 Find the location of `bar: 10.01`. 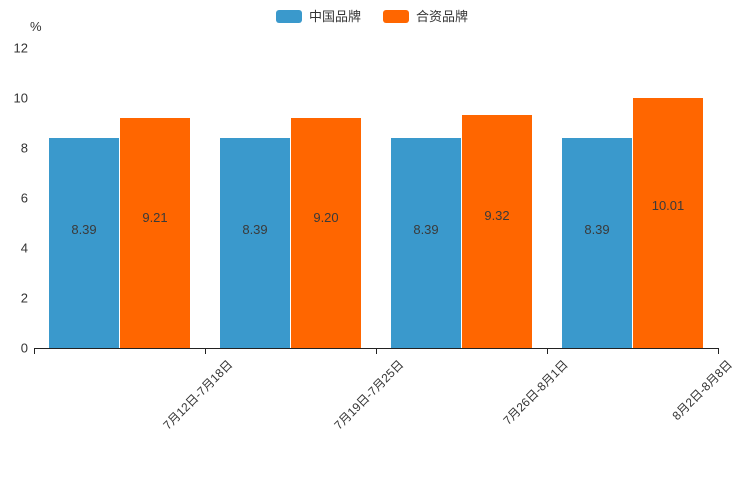

bar: 10.01 is located at coordinates (668, 222).